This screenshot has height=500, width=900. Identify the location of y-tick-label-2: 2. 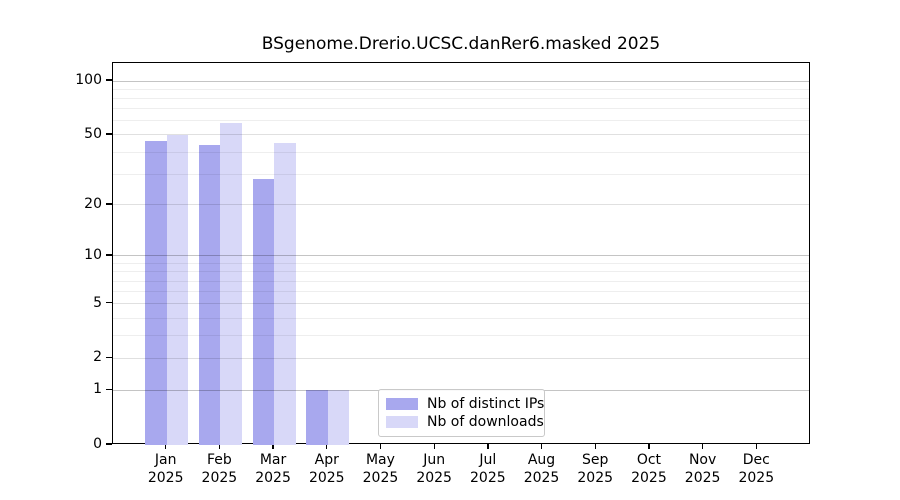
(97, 357).